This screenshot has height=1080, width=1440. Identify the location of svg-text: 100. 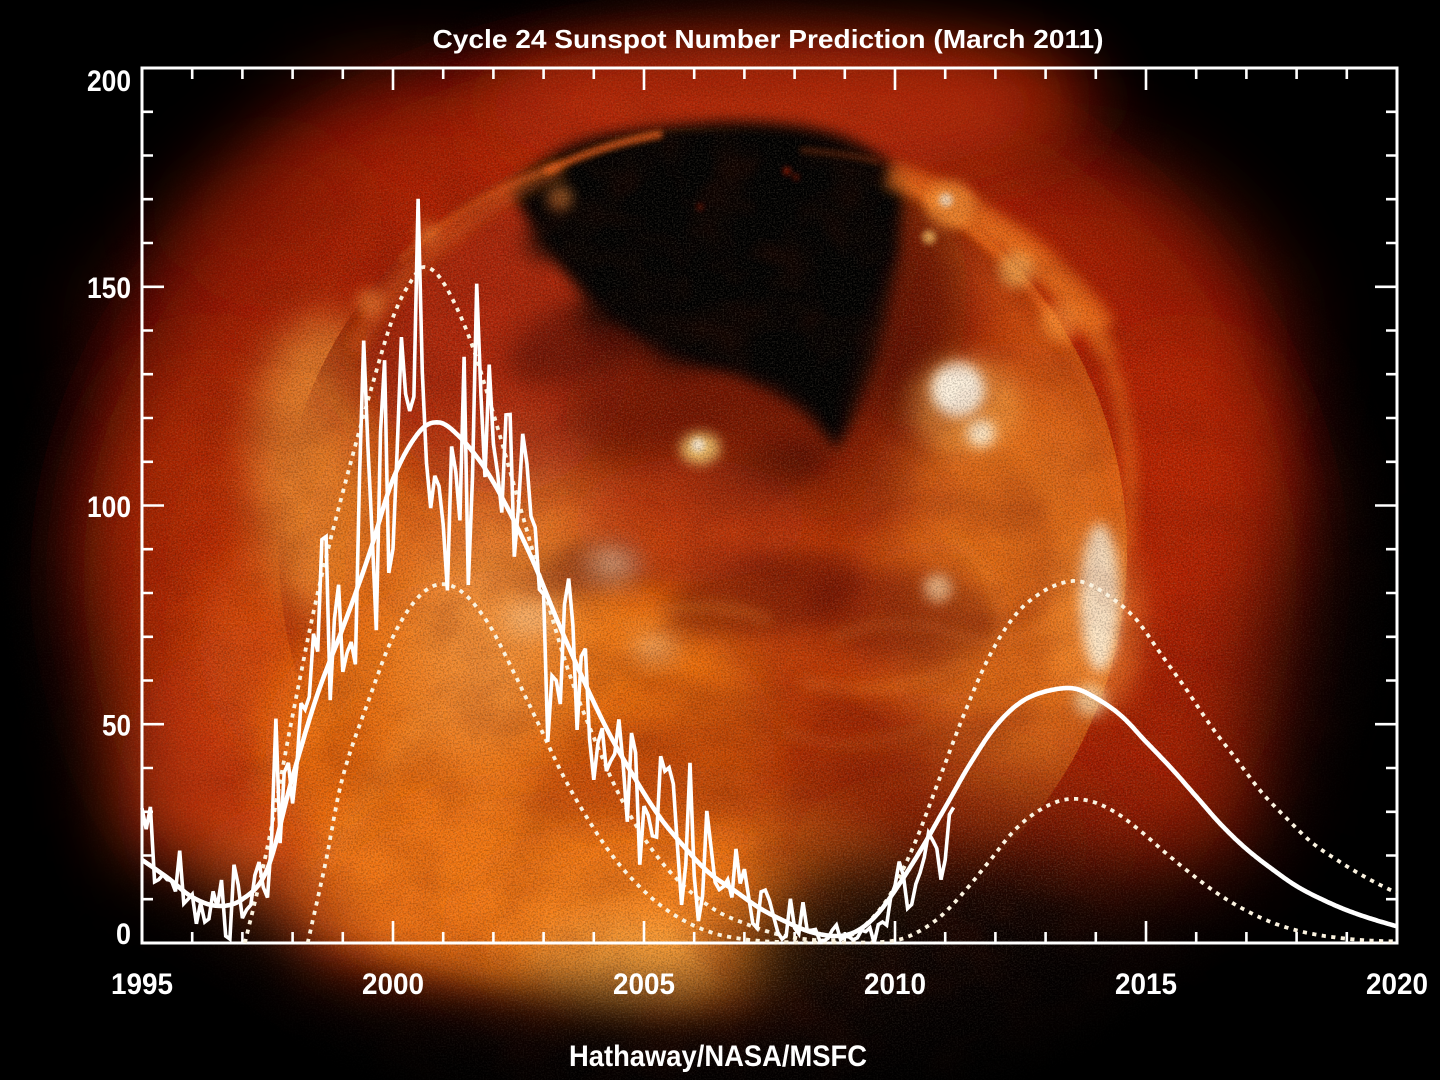
(109, 507).